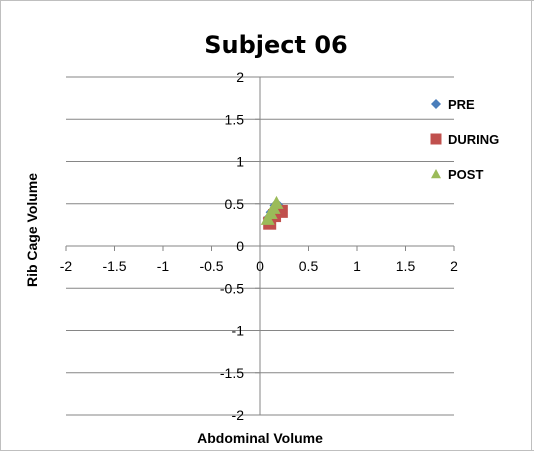  Describe the element at coordinates (473, 139) in the screenshot. I see `legend-label-during: DURING` at that location.